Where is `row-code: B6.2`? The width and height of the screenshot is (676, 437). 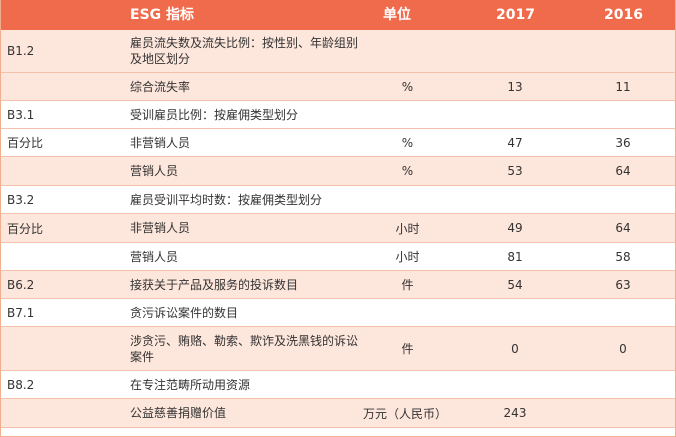
row-code: B6.2 is located at coordinates (21, 284).